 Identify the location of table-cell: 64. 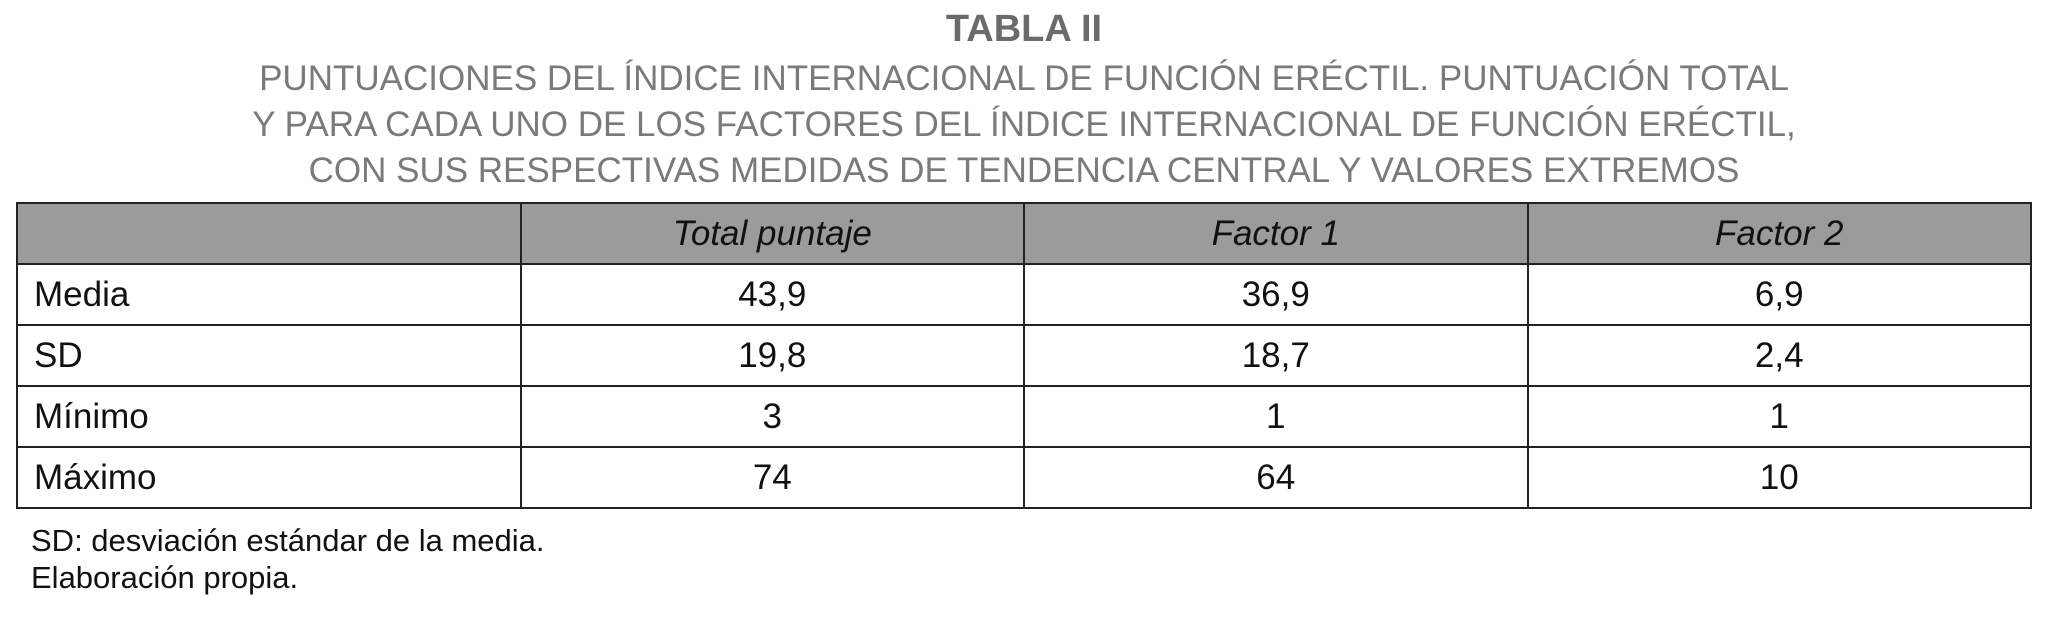
(1276, 477).